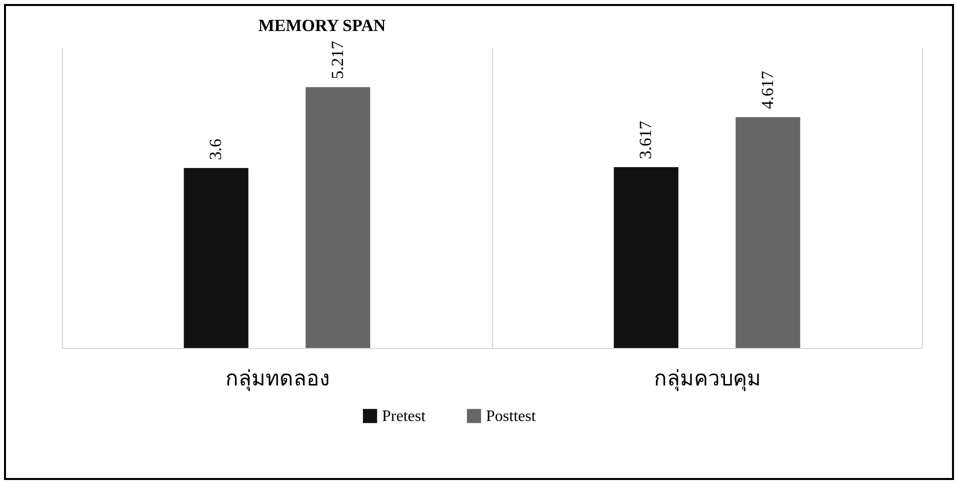  Describe the element at coordinates (707, 379) in the screenshot. I see `x-tick-label: กลุ่มควบคุม` at that location.